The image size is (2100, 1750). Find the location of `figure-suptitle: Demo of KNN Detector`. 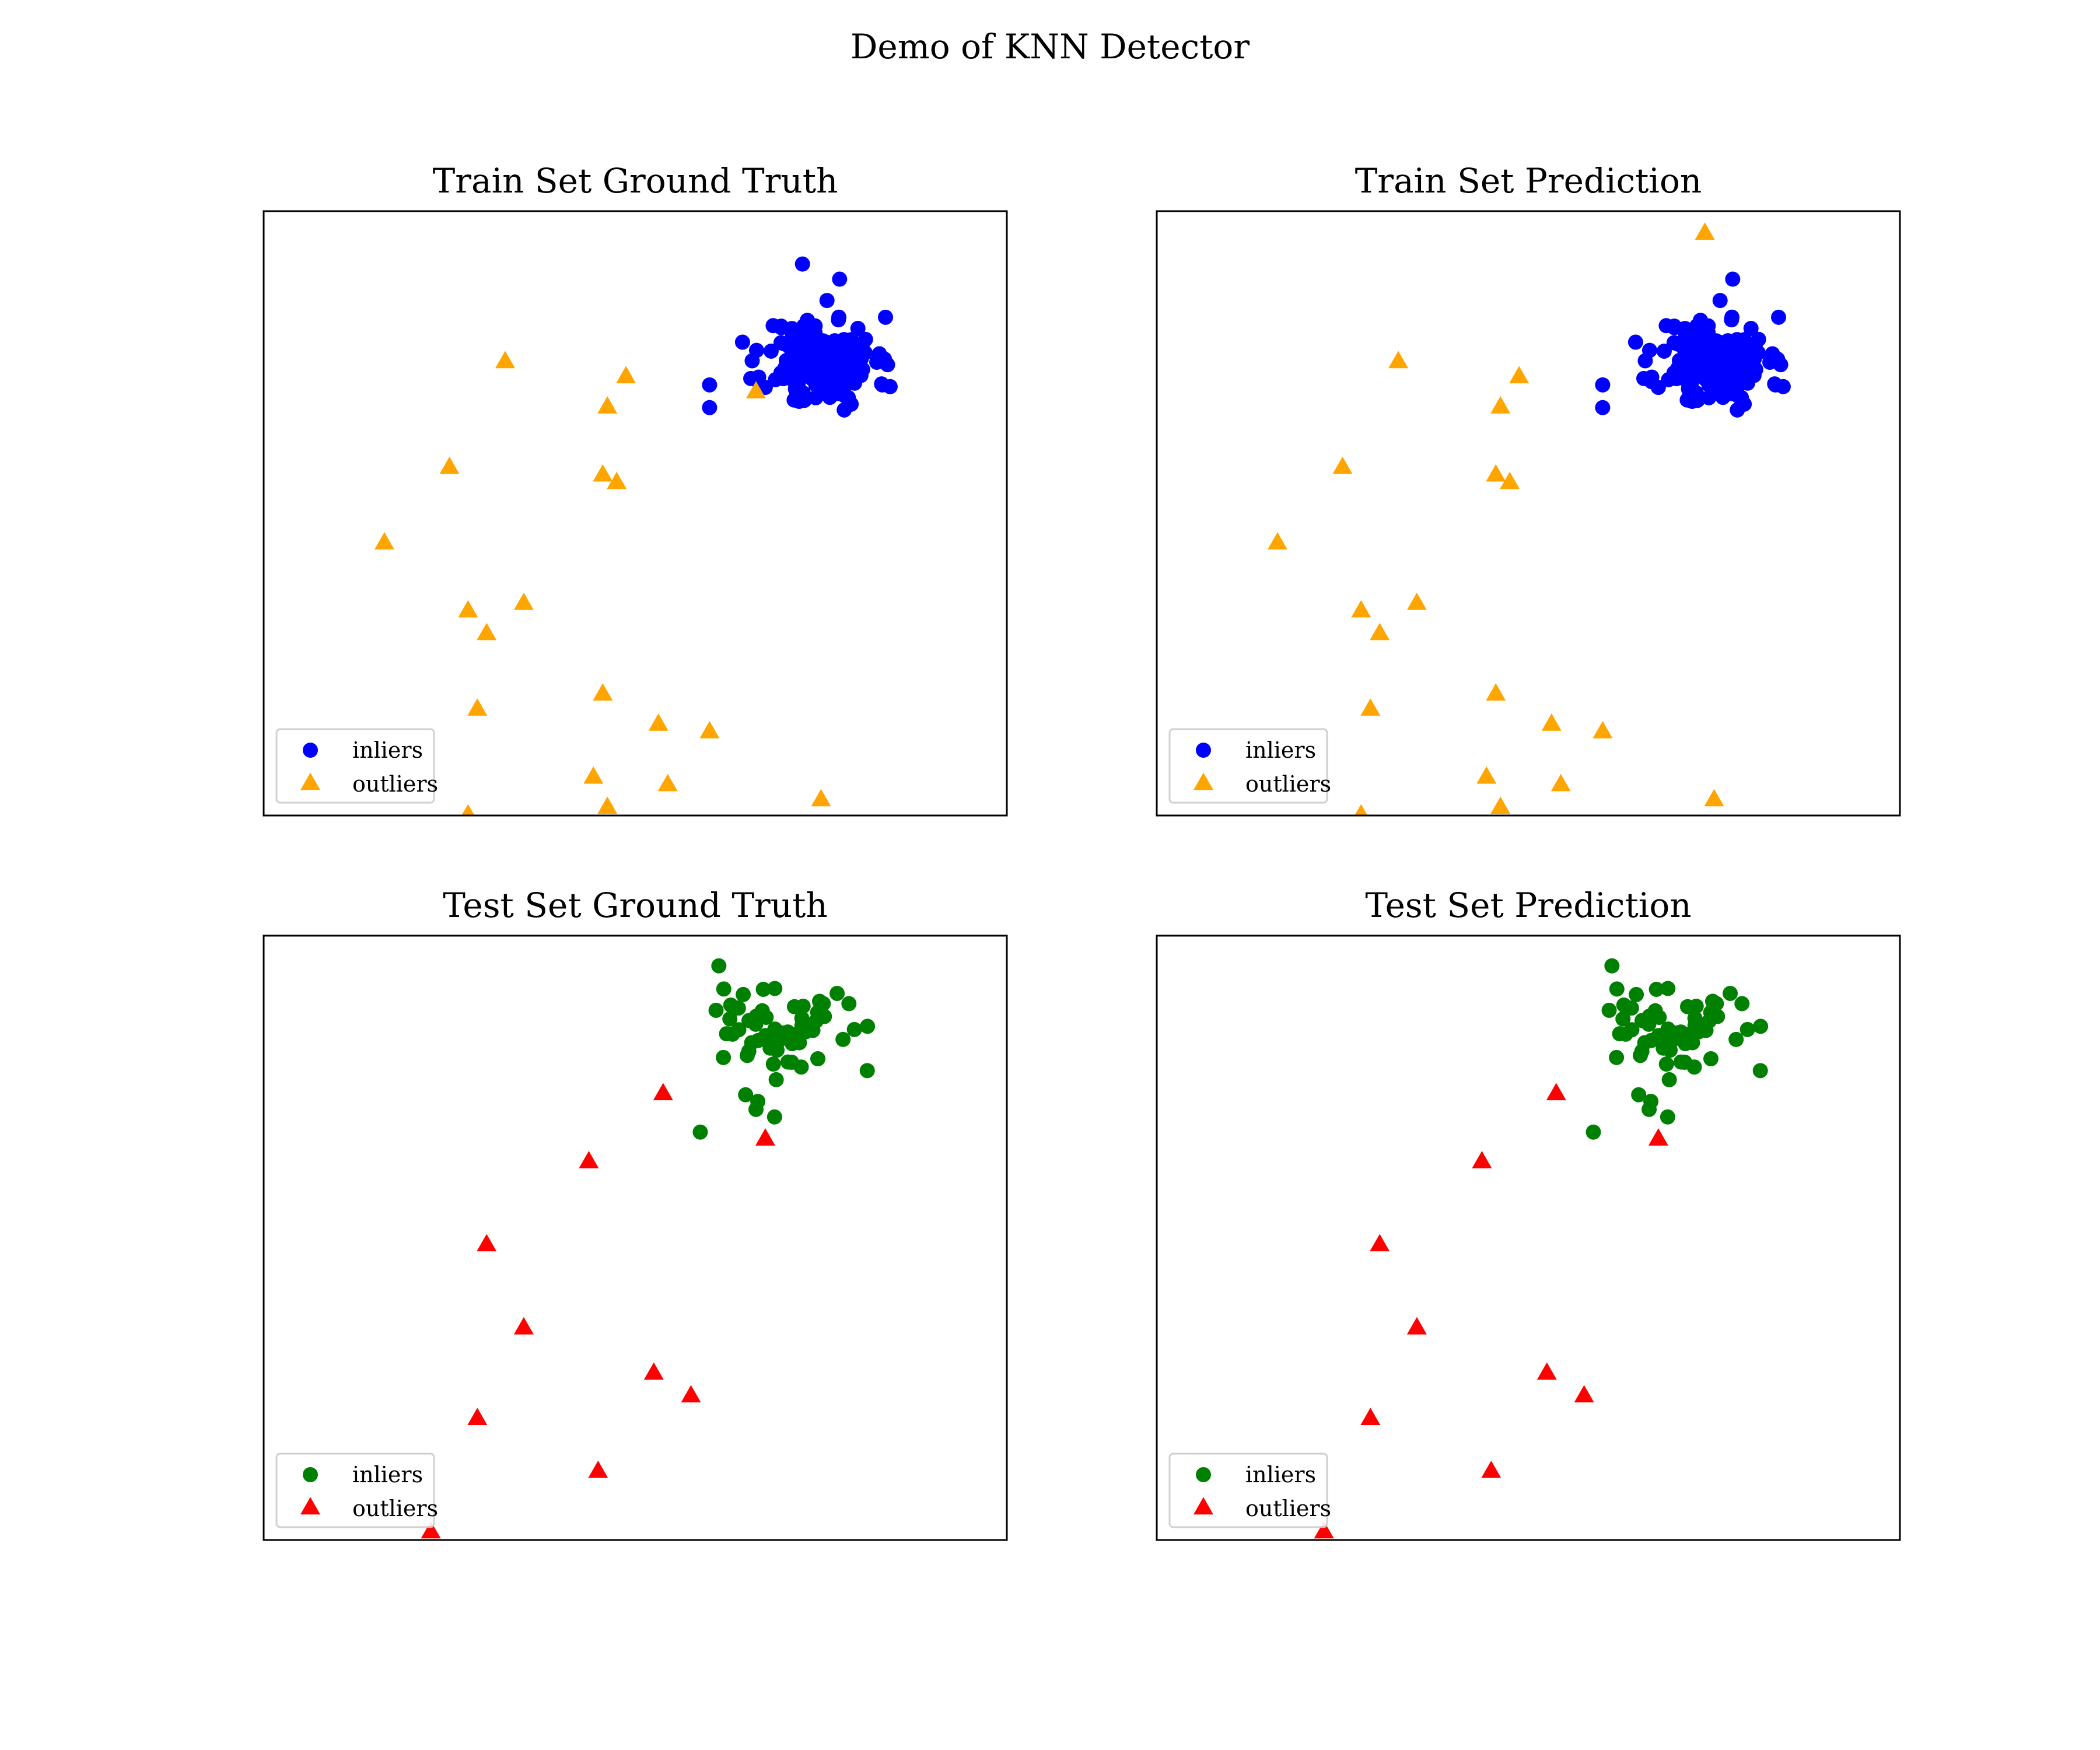

figure-suptitle: Demo of KNN Detector is located at coordinates (1050, 46).